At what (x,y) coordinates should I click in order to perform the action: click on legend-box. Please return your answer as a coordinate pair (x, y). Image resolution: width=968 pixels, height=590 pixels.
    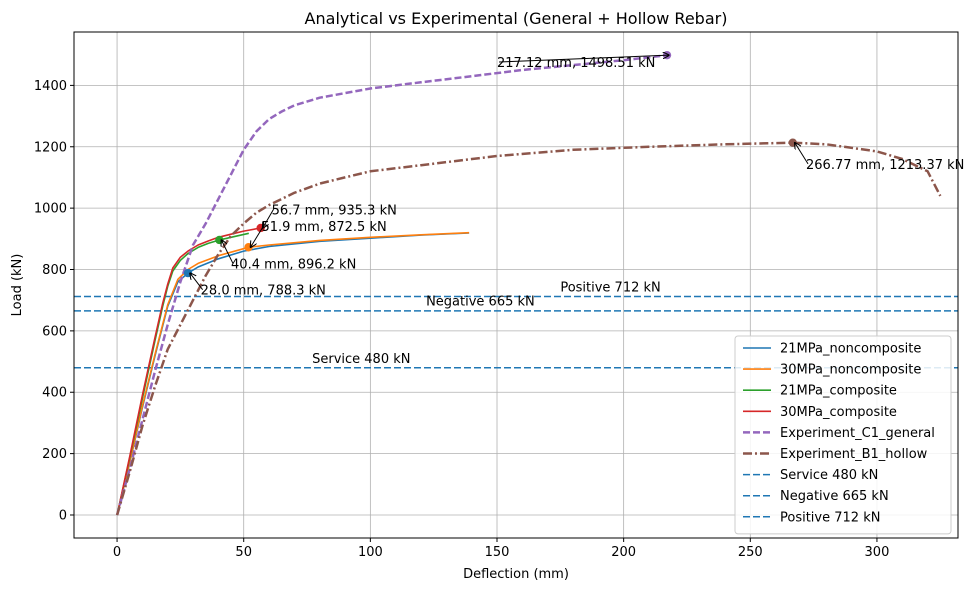
    Looking at the image, I should click on (843, 435).